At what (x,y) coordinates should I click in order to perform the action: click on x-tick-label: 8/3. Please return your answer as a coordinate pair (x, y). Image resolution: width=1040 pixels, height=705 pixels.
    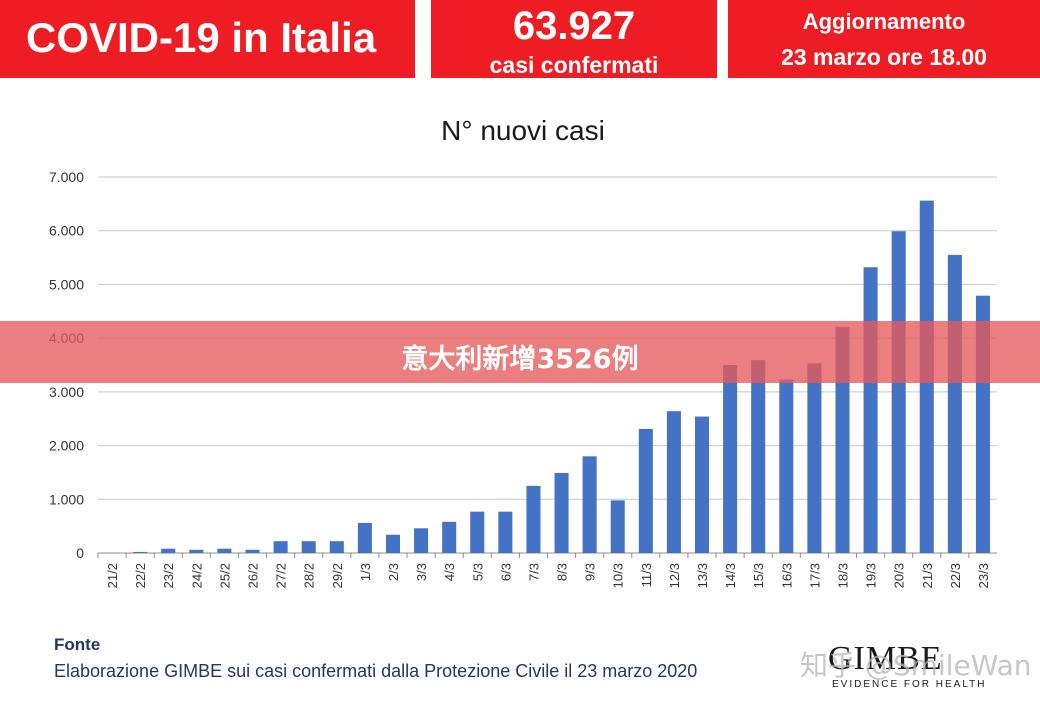
    Looking at the image, I should click on (562, 572).